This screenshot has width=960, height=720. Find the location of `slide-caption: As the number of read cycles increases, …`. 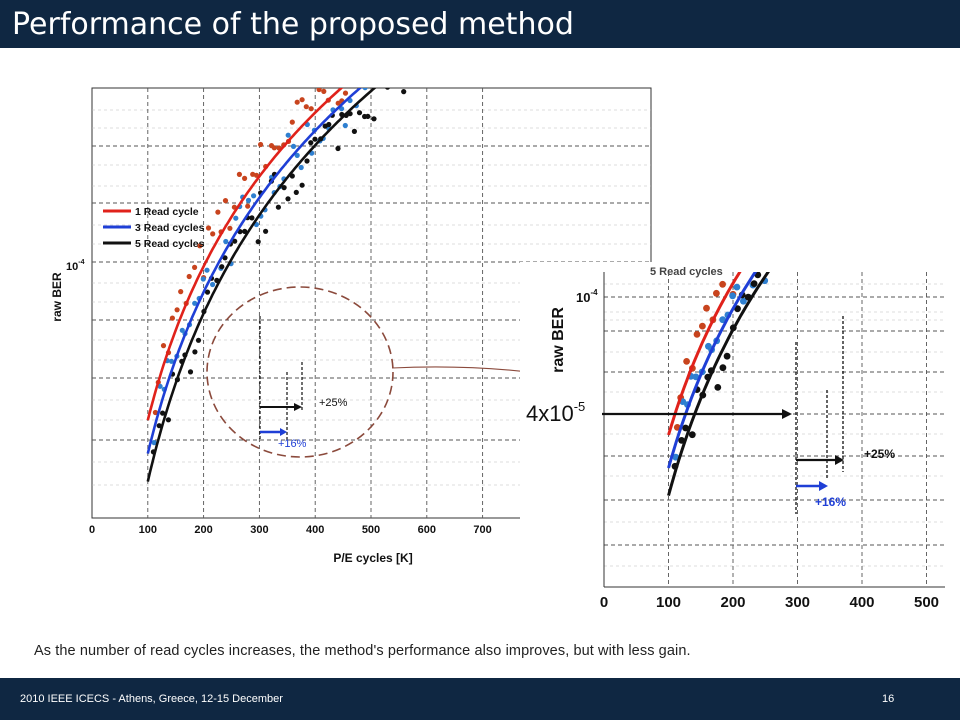

slide-caption: As the number of read cycles increases, … is located at coordinates (362, 651).